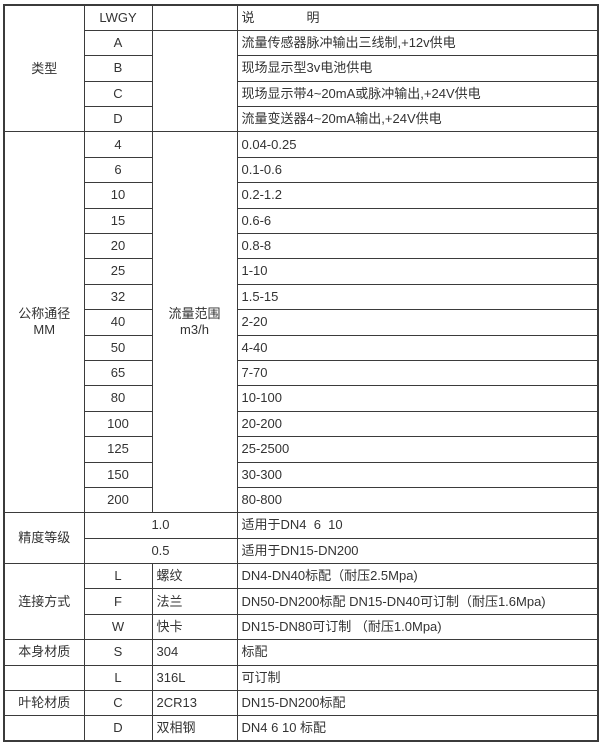 This screenshot has width=600, height=743. Describe the element at coordinates (417, 678) in the screenshot. I see `material-desc-cell: 可订制` at that location.